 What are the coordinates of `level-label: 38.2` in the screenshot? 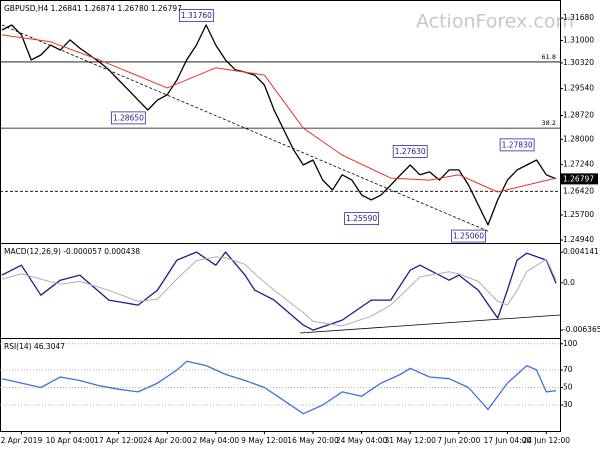 It's located at (549, 123).